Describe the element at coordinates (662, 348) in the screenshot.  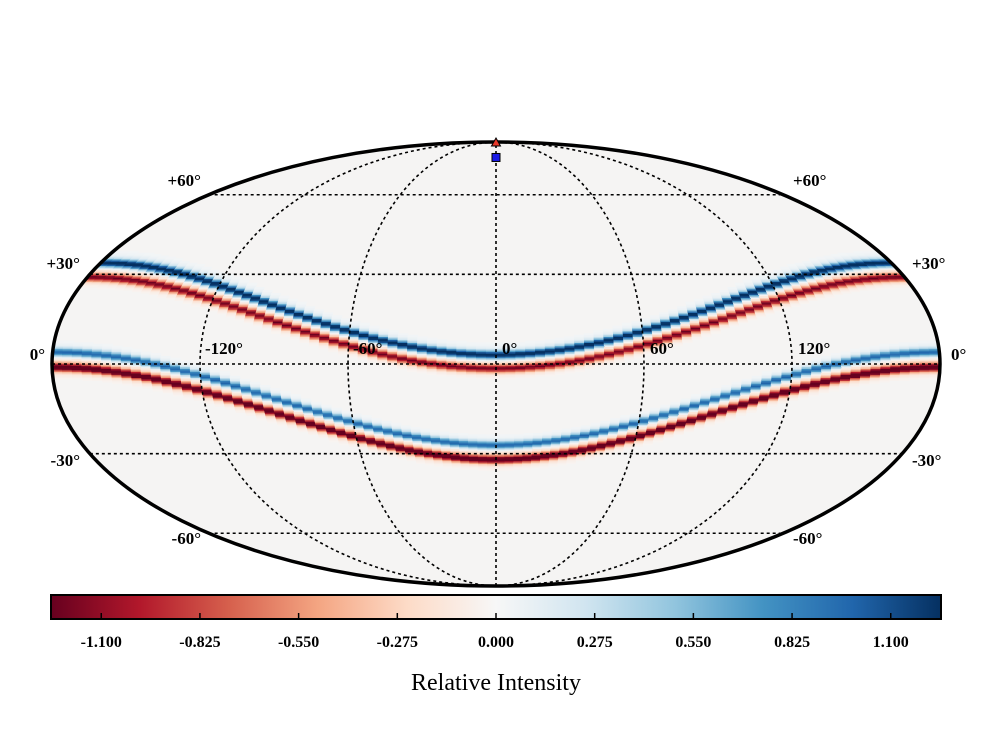
I see `lon-label-60: 60°` at that location.